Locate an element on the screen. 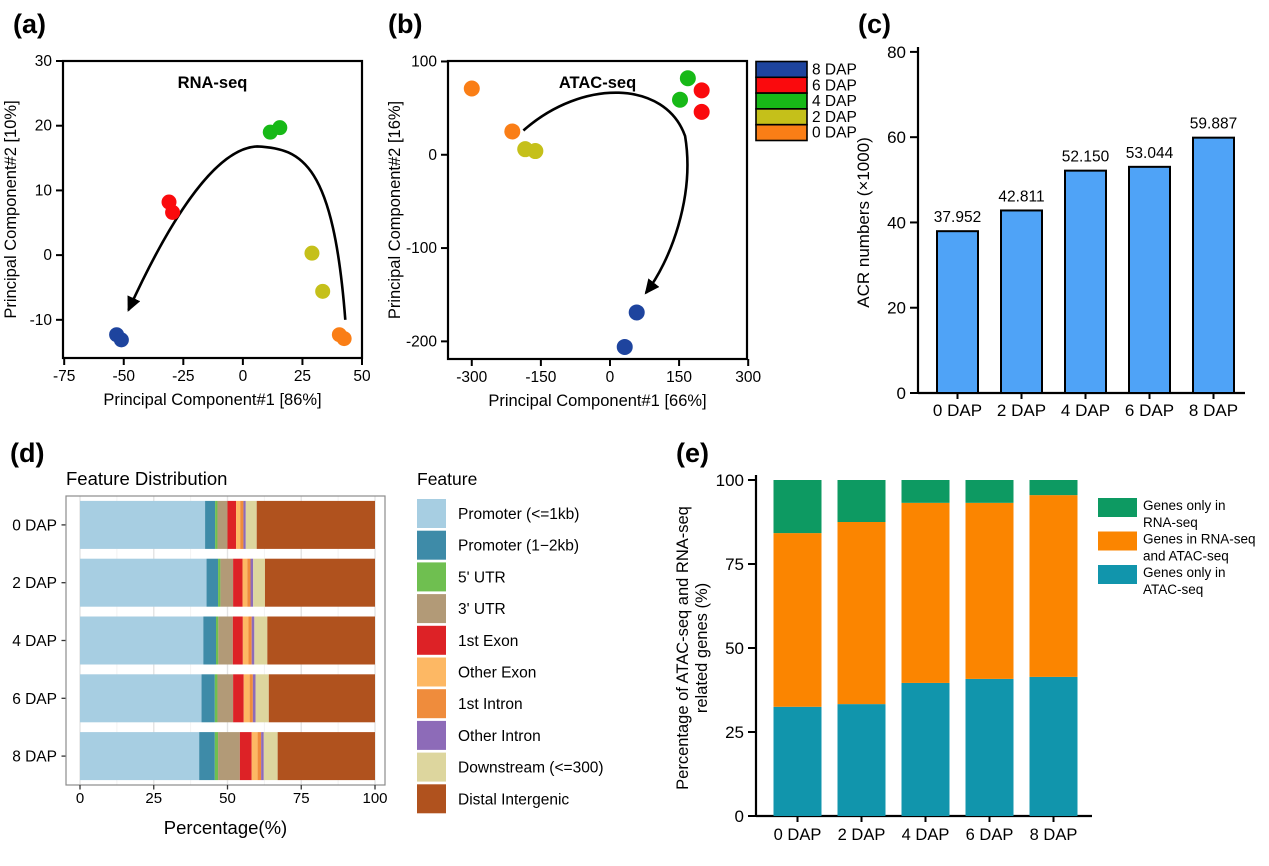 This screenshot has height=866, width=1269. bar-value-label: 59.887 is located at coordinates (1213, 124).